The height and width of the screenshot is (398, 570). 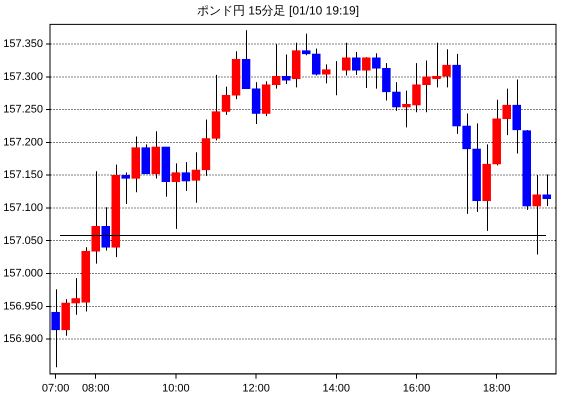 I want to click on x-tick-label: 12:00, so click(x=256, y=388).